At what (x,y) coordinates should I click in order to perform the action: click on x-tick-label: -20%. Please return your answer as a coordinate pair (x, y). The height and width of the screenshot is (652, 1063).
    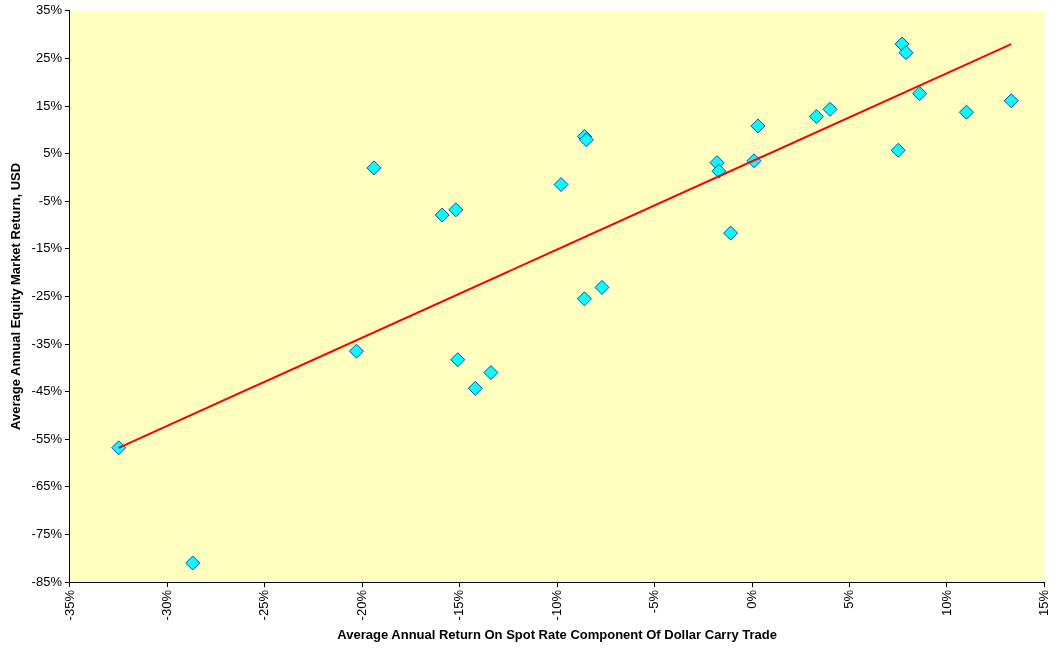
    Looking at the image, I should click on (361, 605).